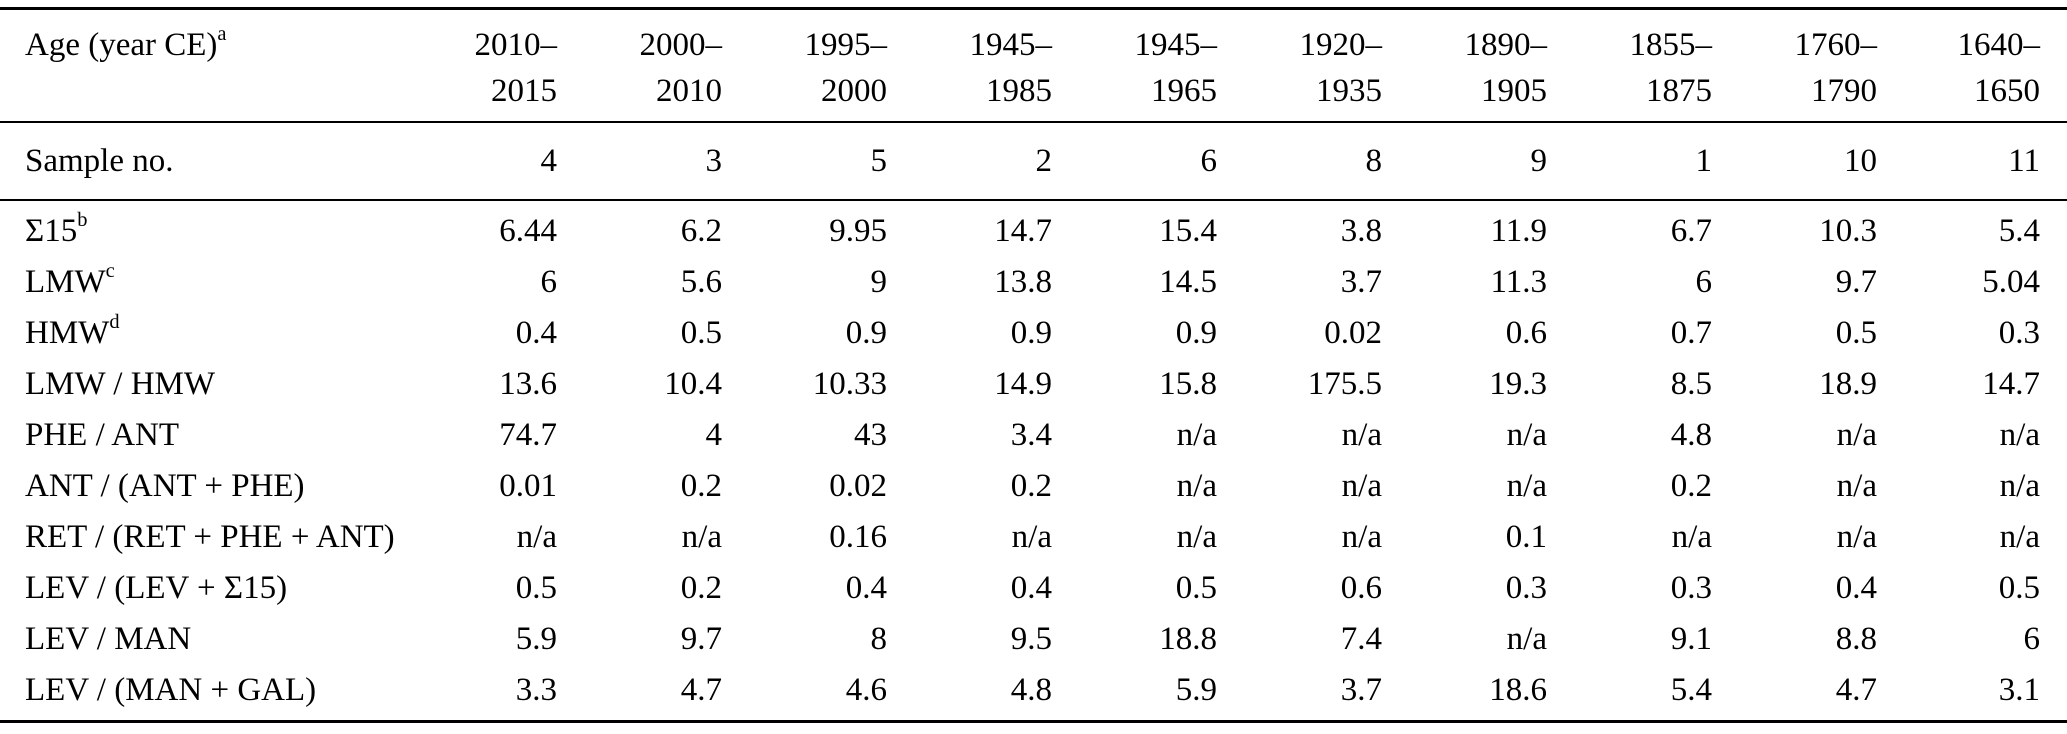  I want to click on sample-number-cell: 10, so click(1860, 161).